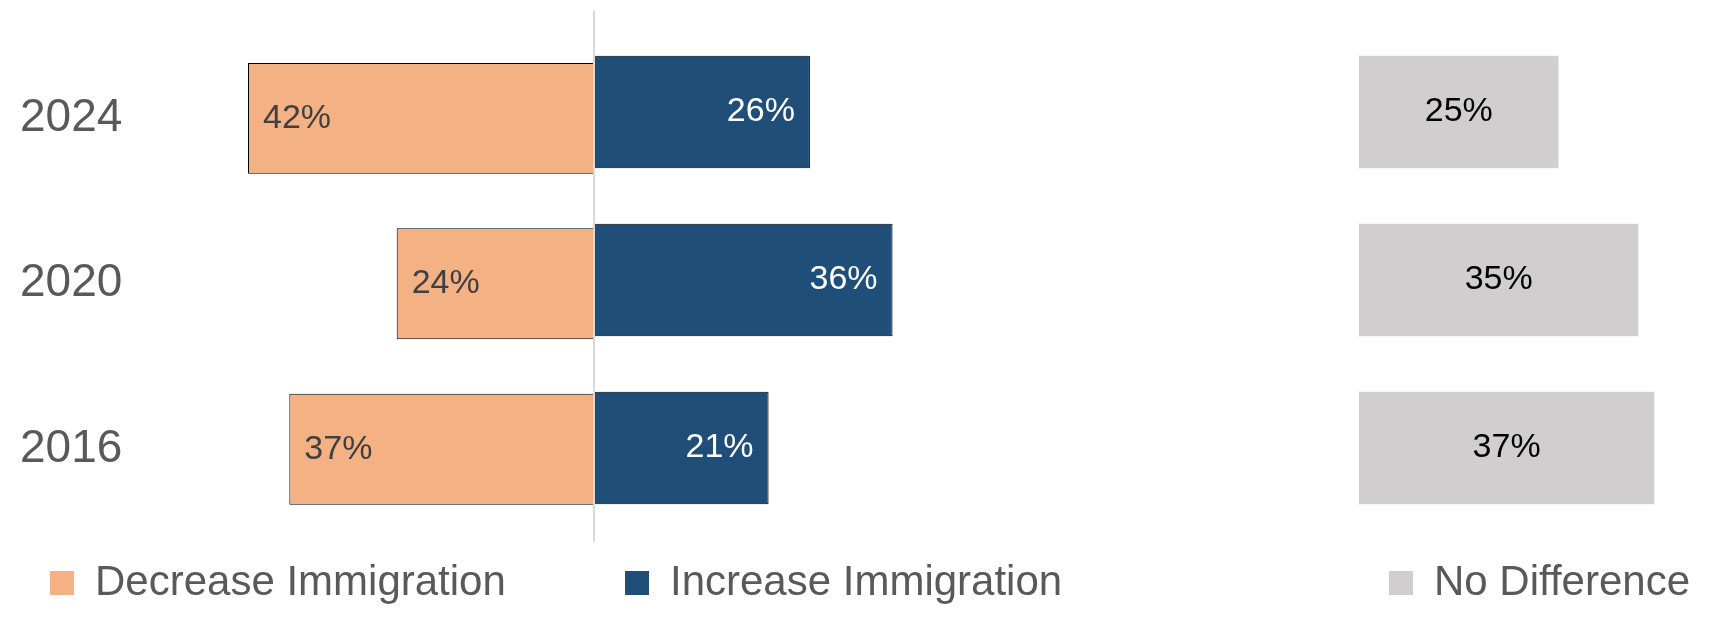 The image size is (1734, 618). Describe the element at coordinates (297, 115) in the screenshot. I see `data-label: 42%` at that location.